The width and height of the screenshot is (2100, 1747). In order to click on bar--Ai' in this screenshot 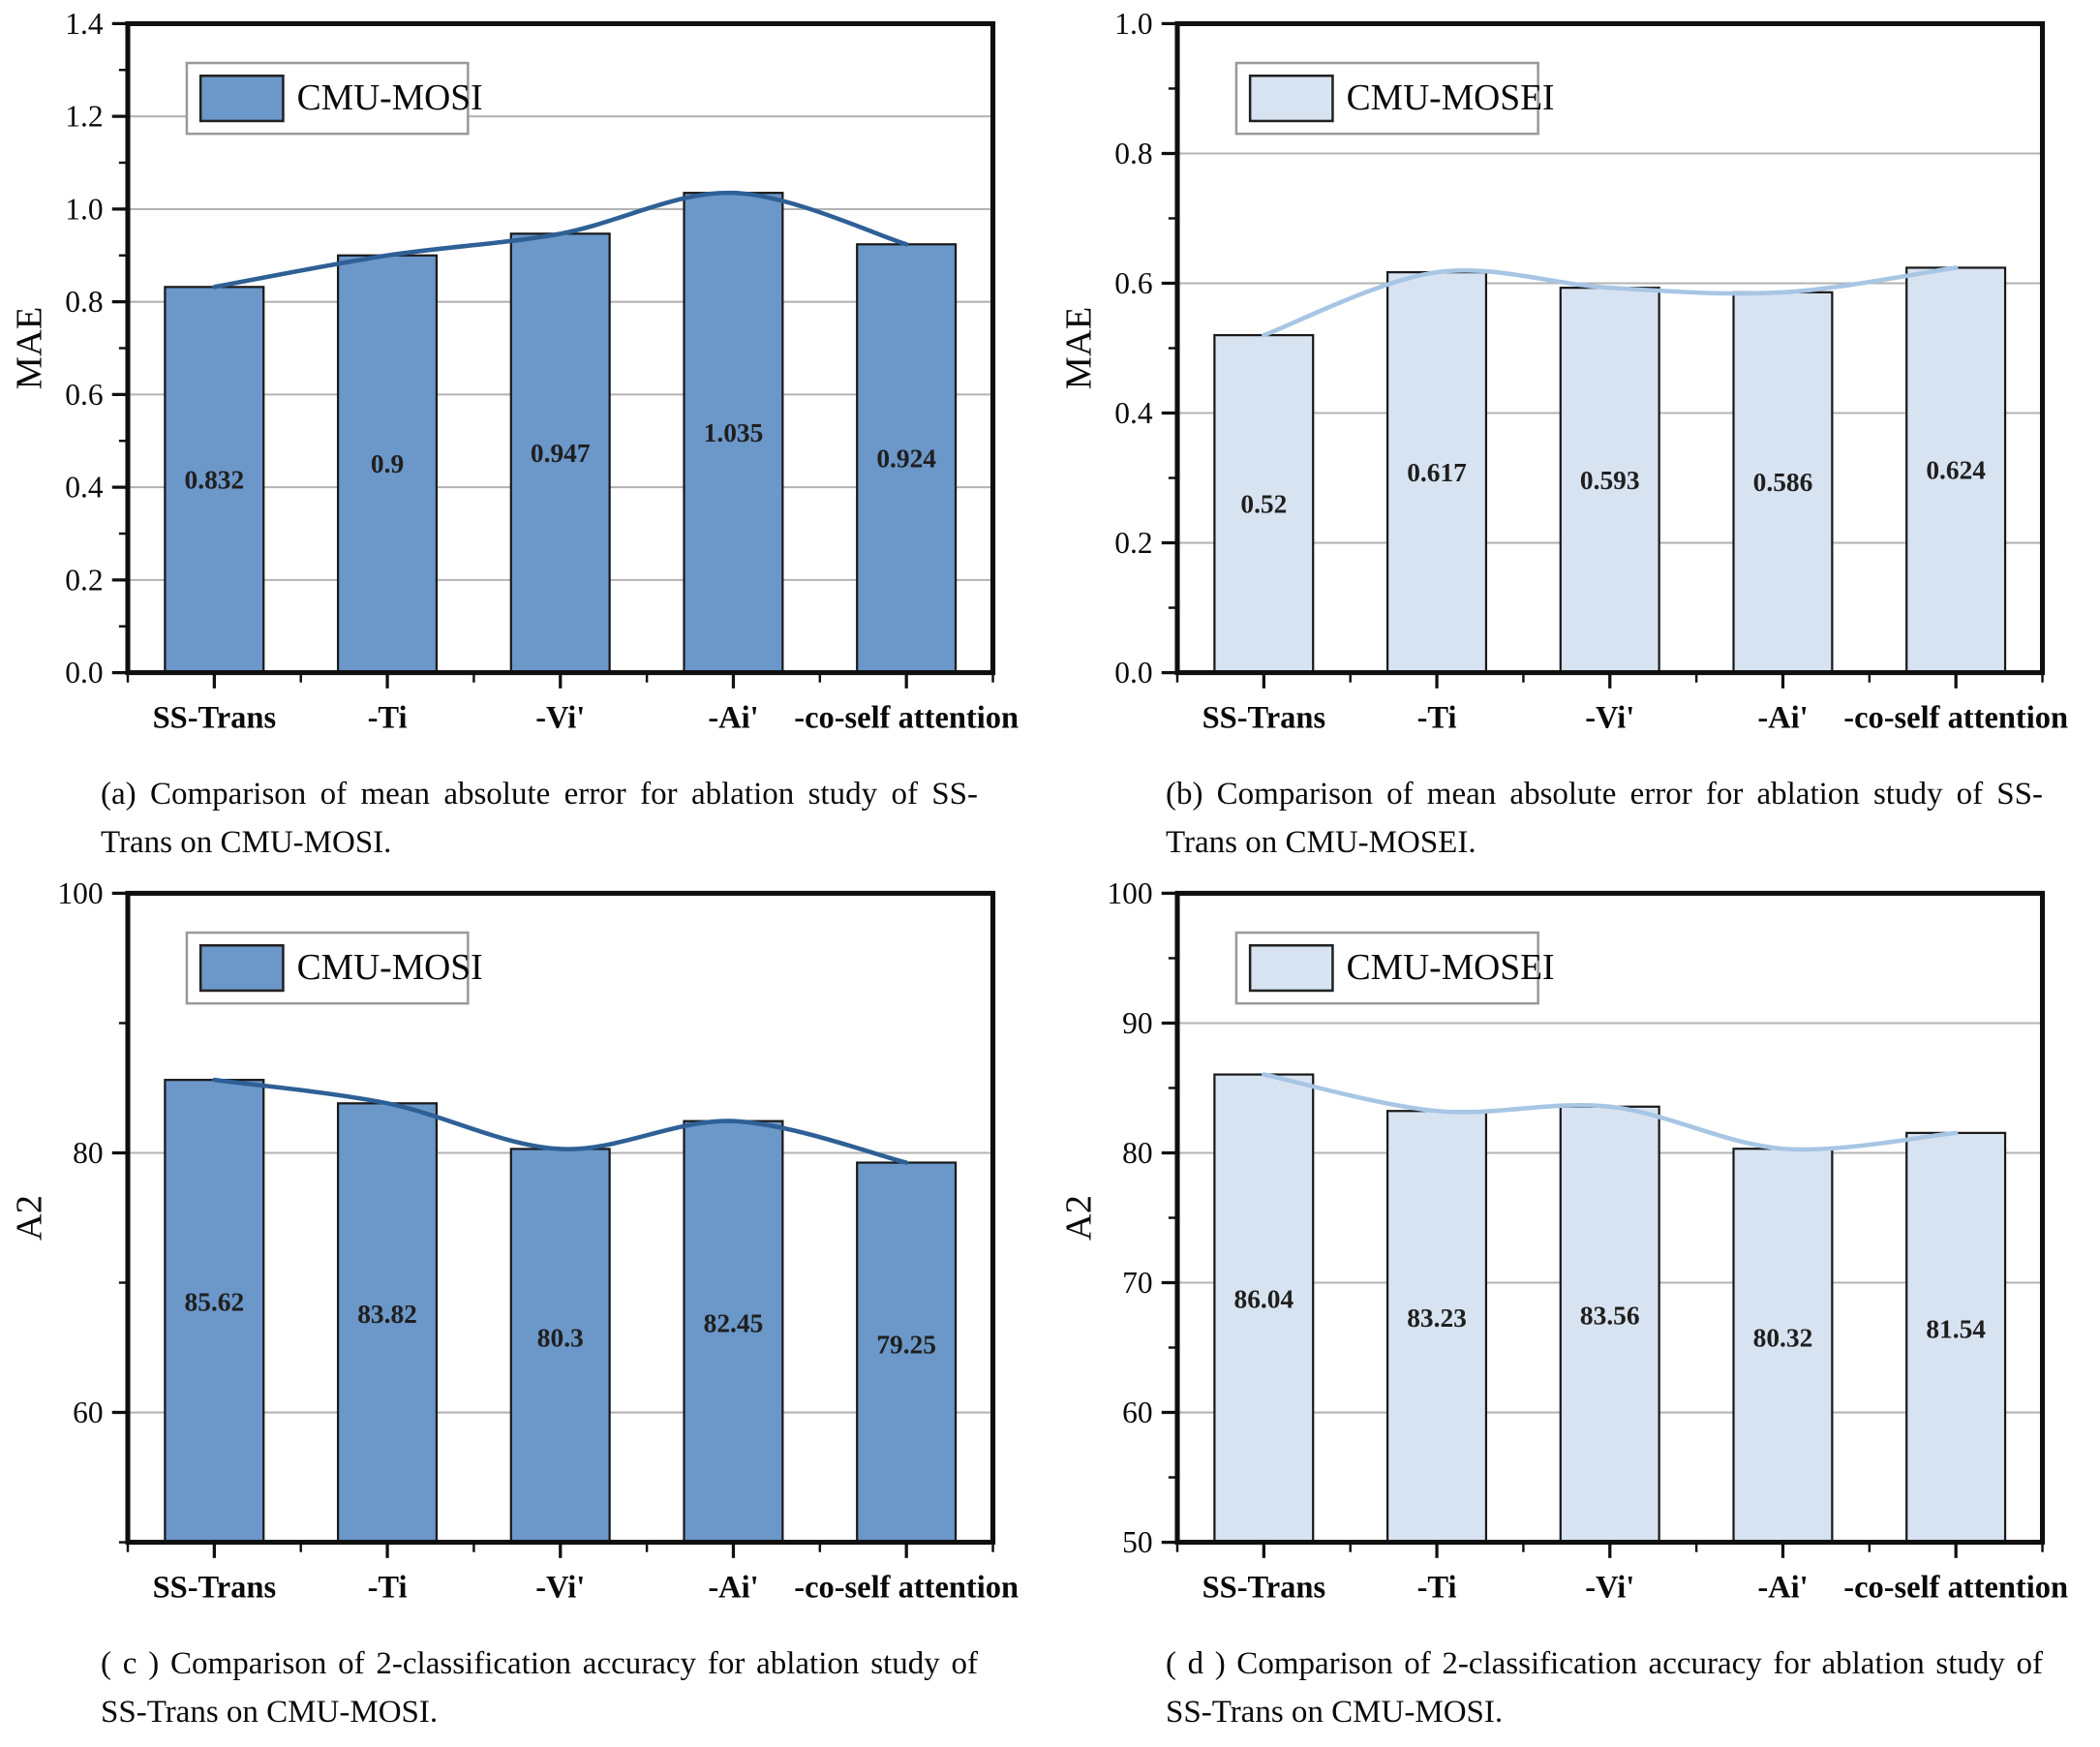, I will do `click(1783, 482)`.